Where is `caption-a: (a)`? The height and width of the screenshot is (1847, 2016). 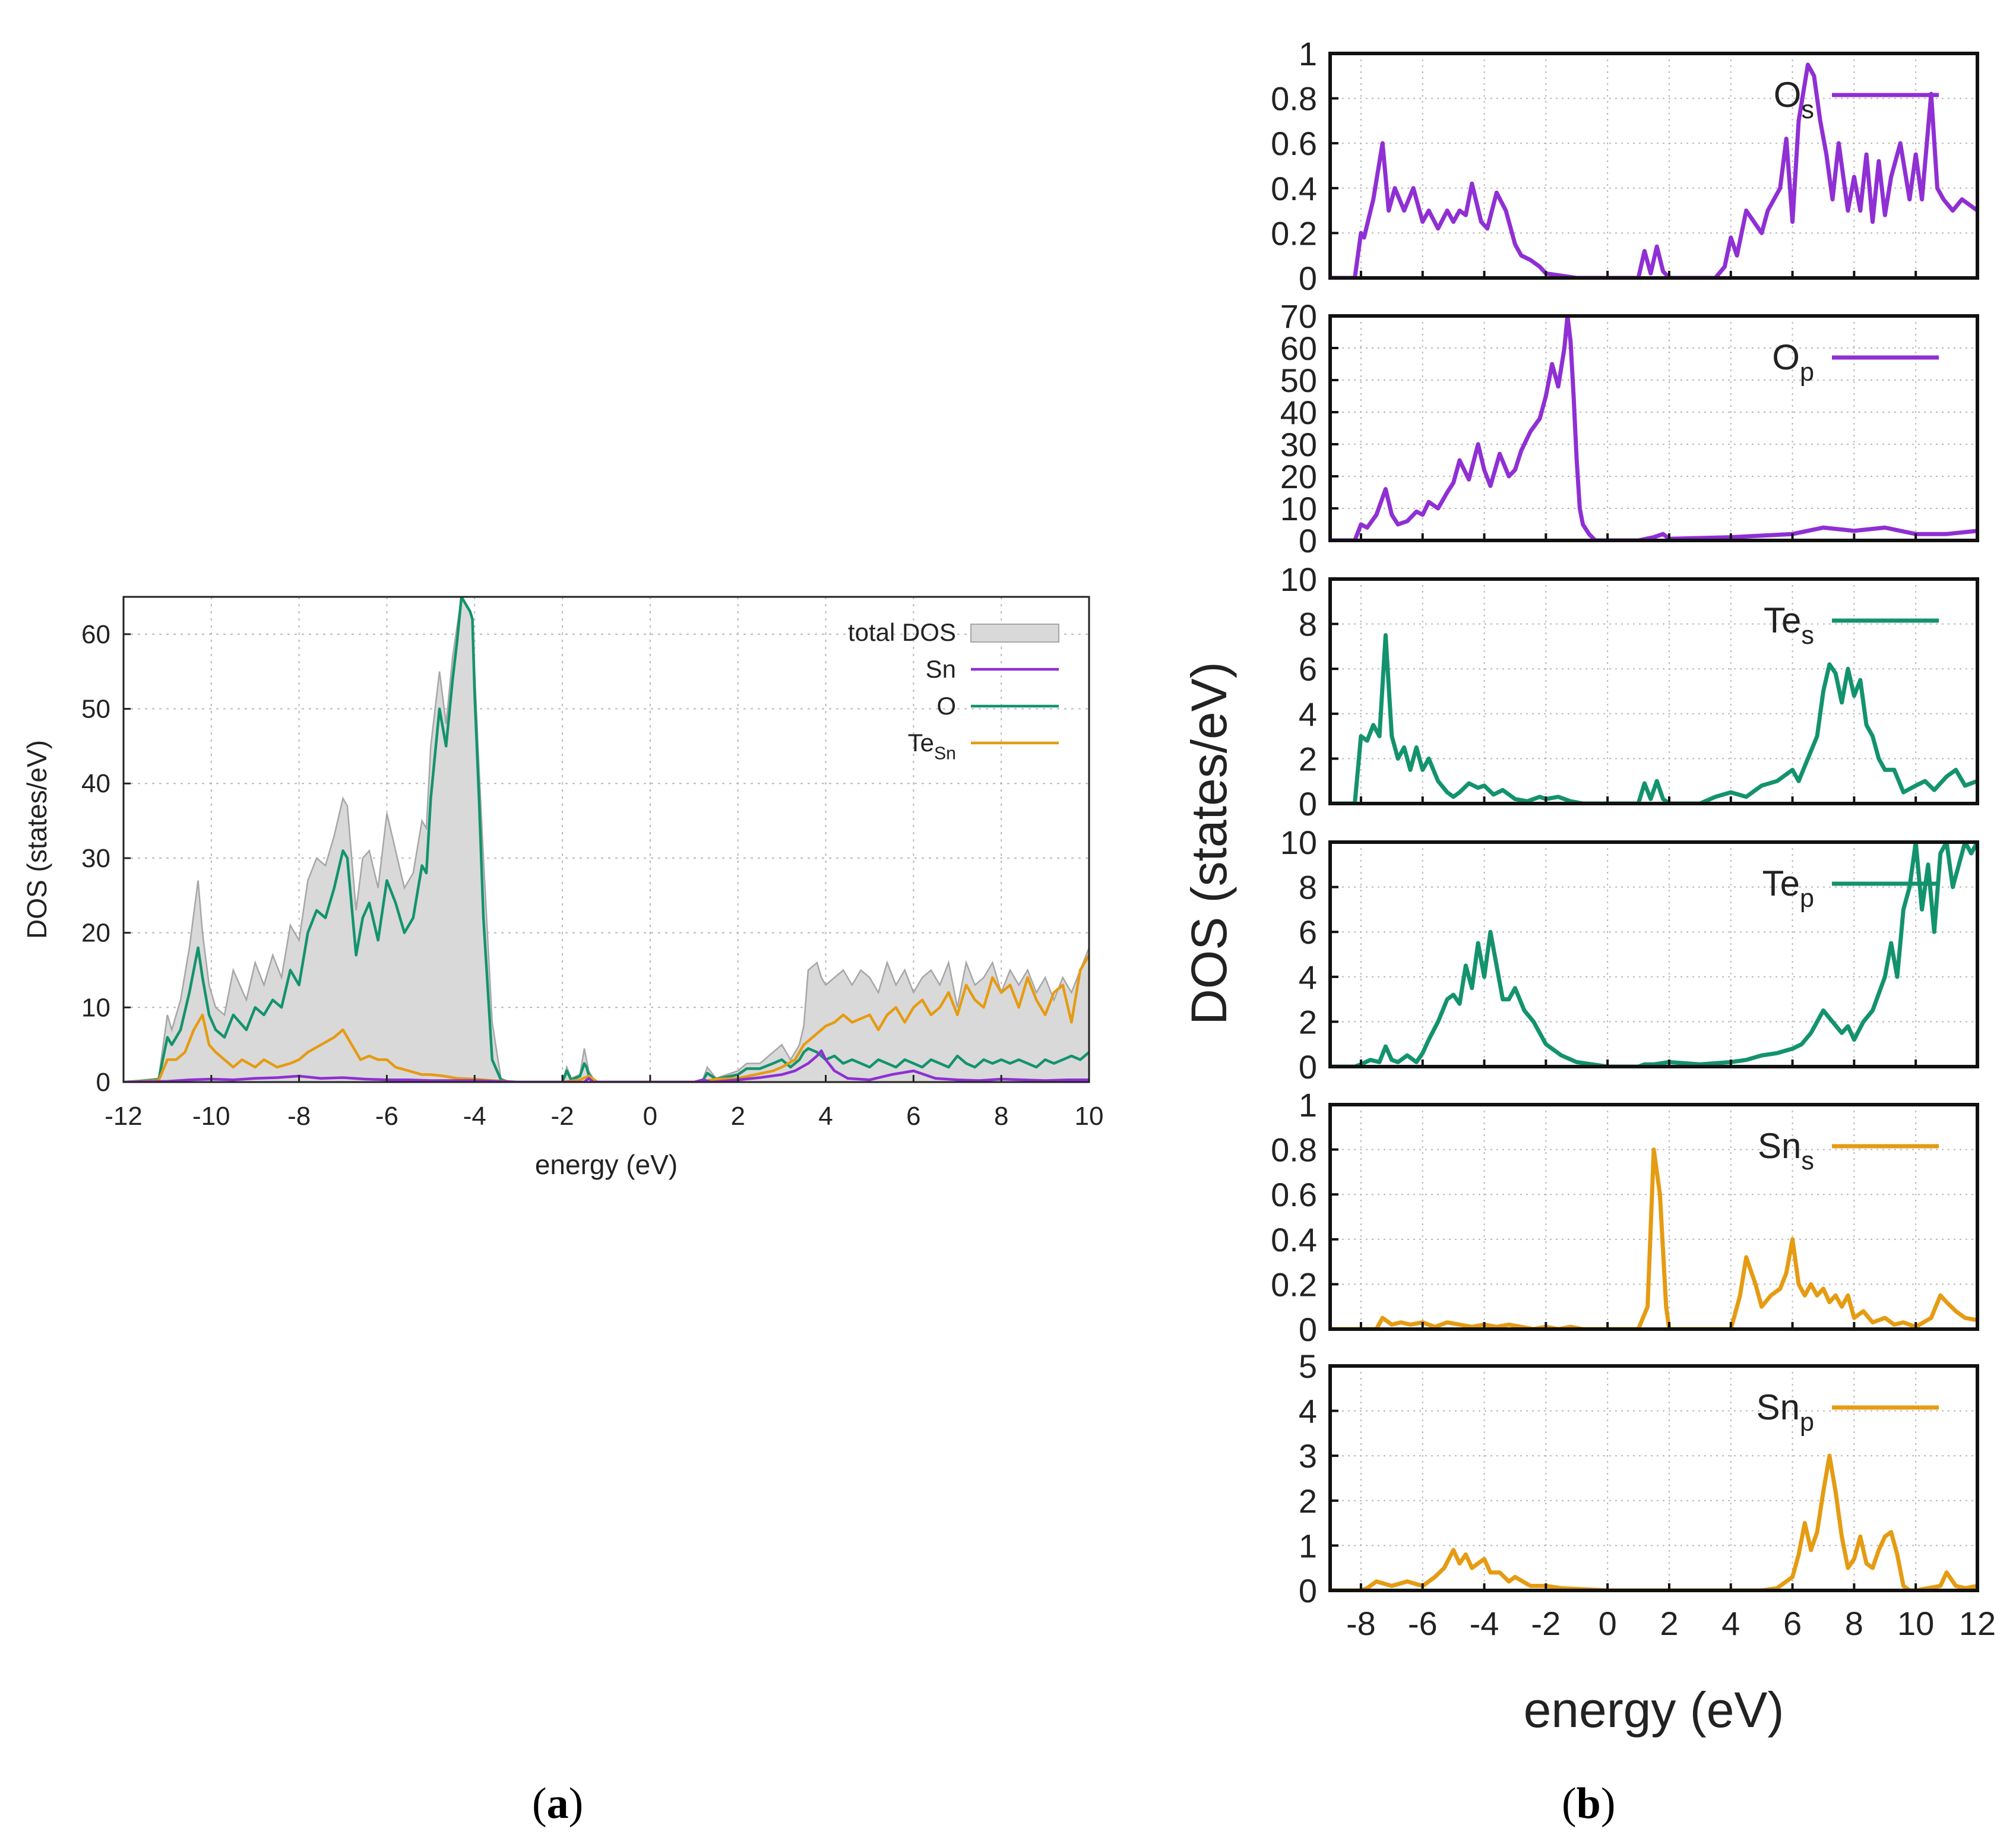 caption-a: (a) is located at coordinates (558, 1803).